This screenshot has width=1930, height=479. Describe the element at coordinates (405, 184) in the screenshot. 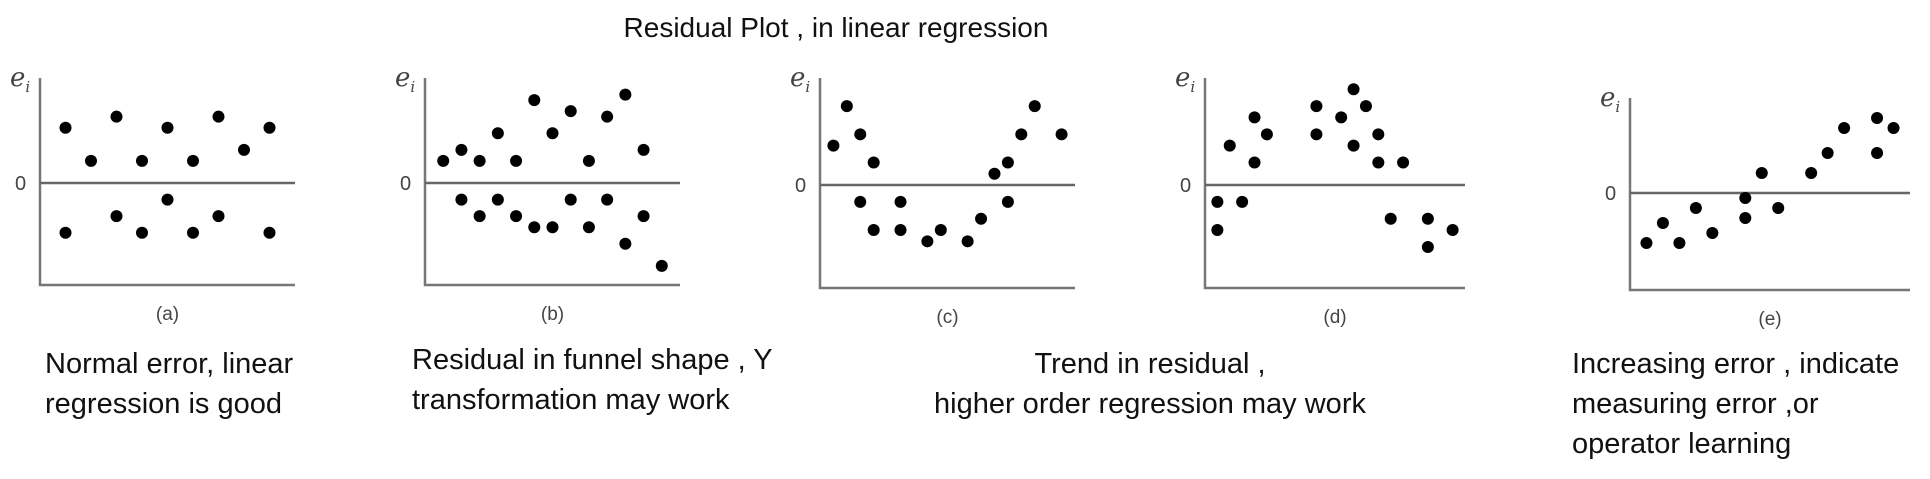

I see `panel-b-zero-label: 0` at that location.